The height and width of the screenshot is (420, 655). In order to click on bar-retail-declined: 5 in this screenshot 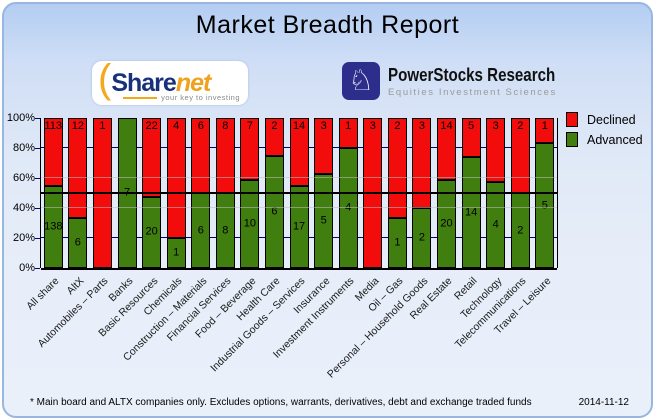, I will do `click(471, 138)`.